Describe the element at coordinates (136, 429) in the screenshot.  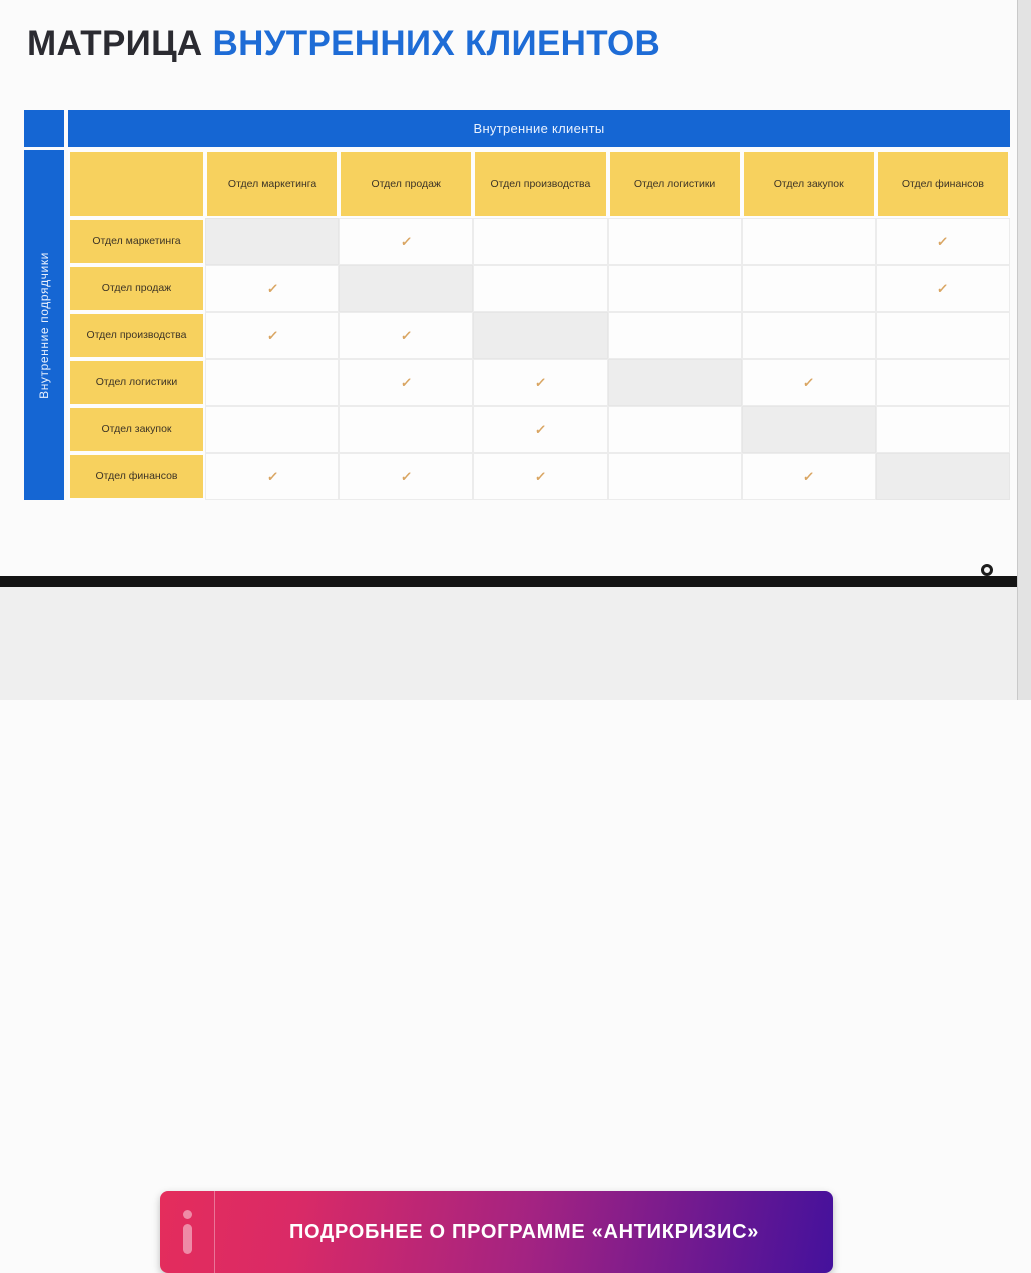
I see `row-header: Отдел закупок` at that location.